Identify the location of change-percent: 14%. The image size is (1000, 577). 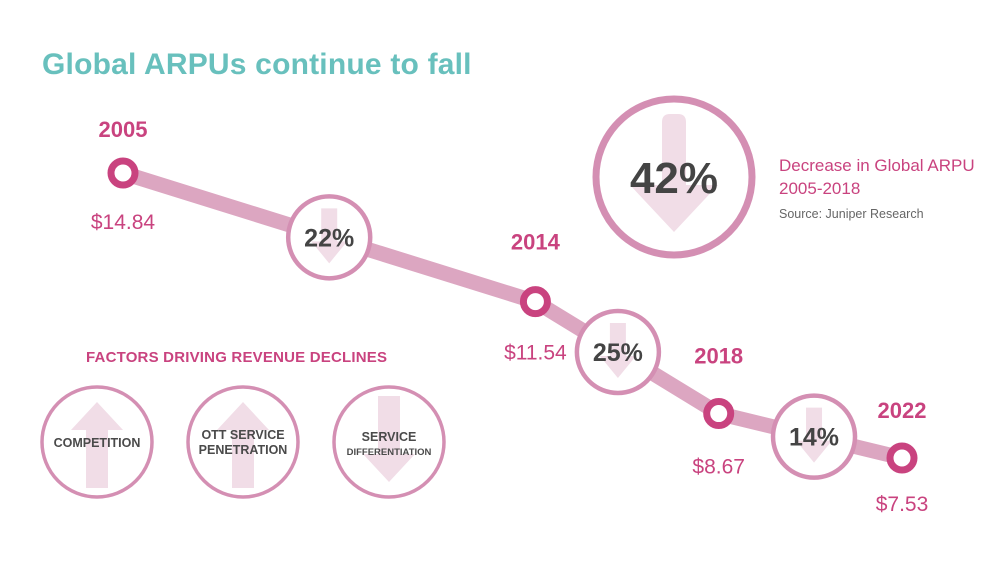
(814, 438).